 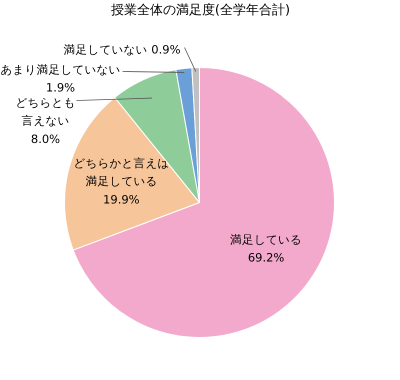 I want to click on data-label: 19.9%, so click(x=121, y=199).